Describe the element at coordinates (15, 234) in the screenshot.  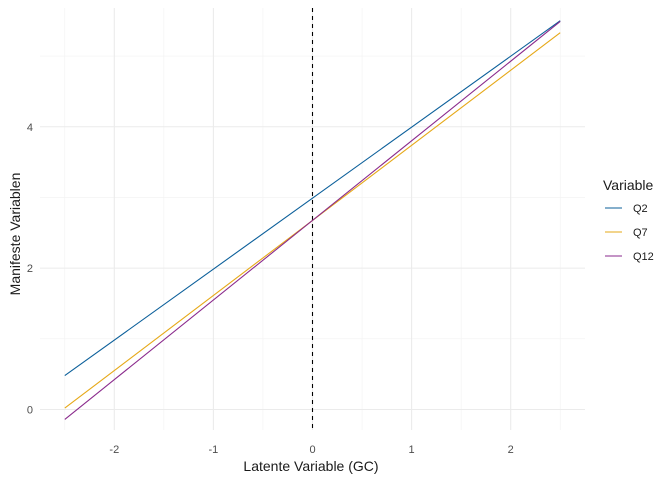
I see `y-axis-title: Manifeste Variablen` at that location.